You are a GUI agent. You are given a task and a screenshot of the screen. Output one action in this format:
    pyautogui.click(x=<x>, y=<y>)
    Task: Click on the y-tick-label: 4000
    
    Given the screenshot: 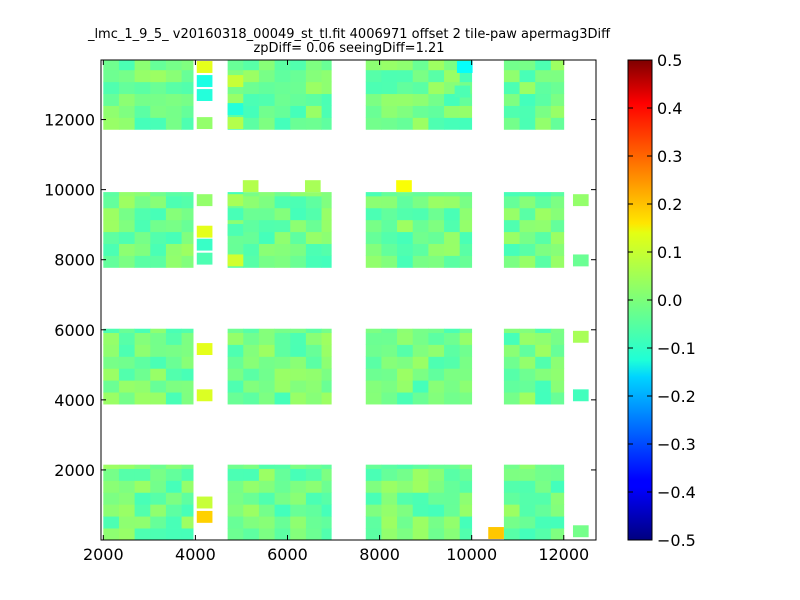 What is the action you would take?
    pyautogui.click(x=74, y=400)
    